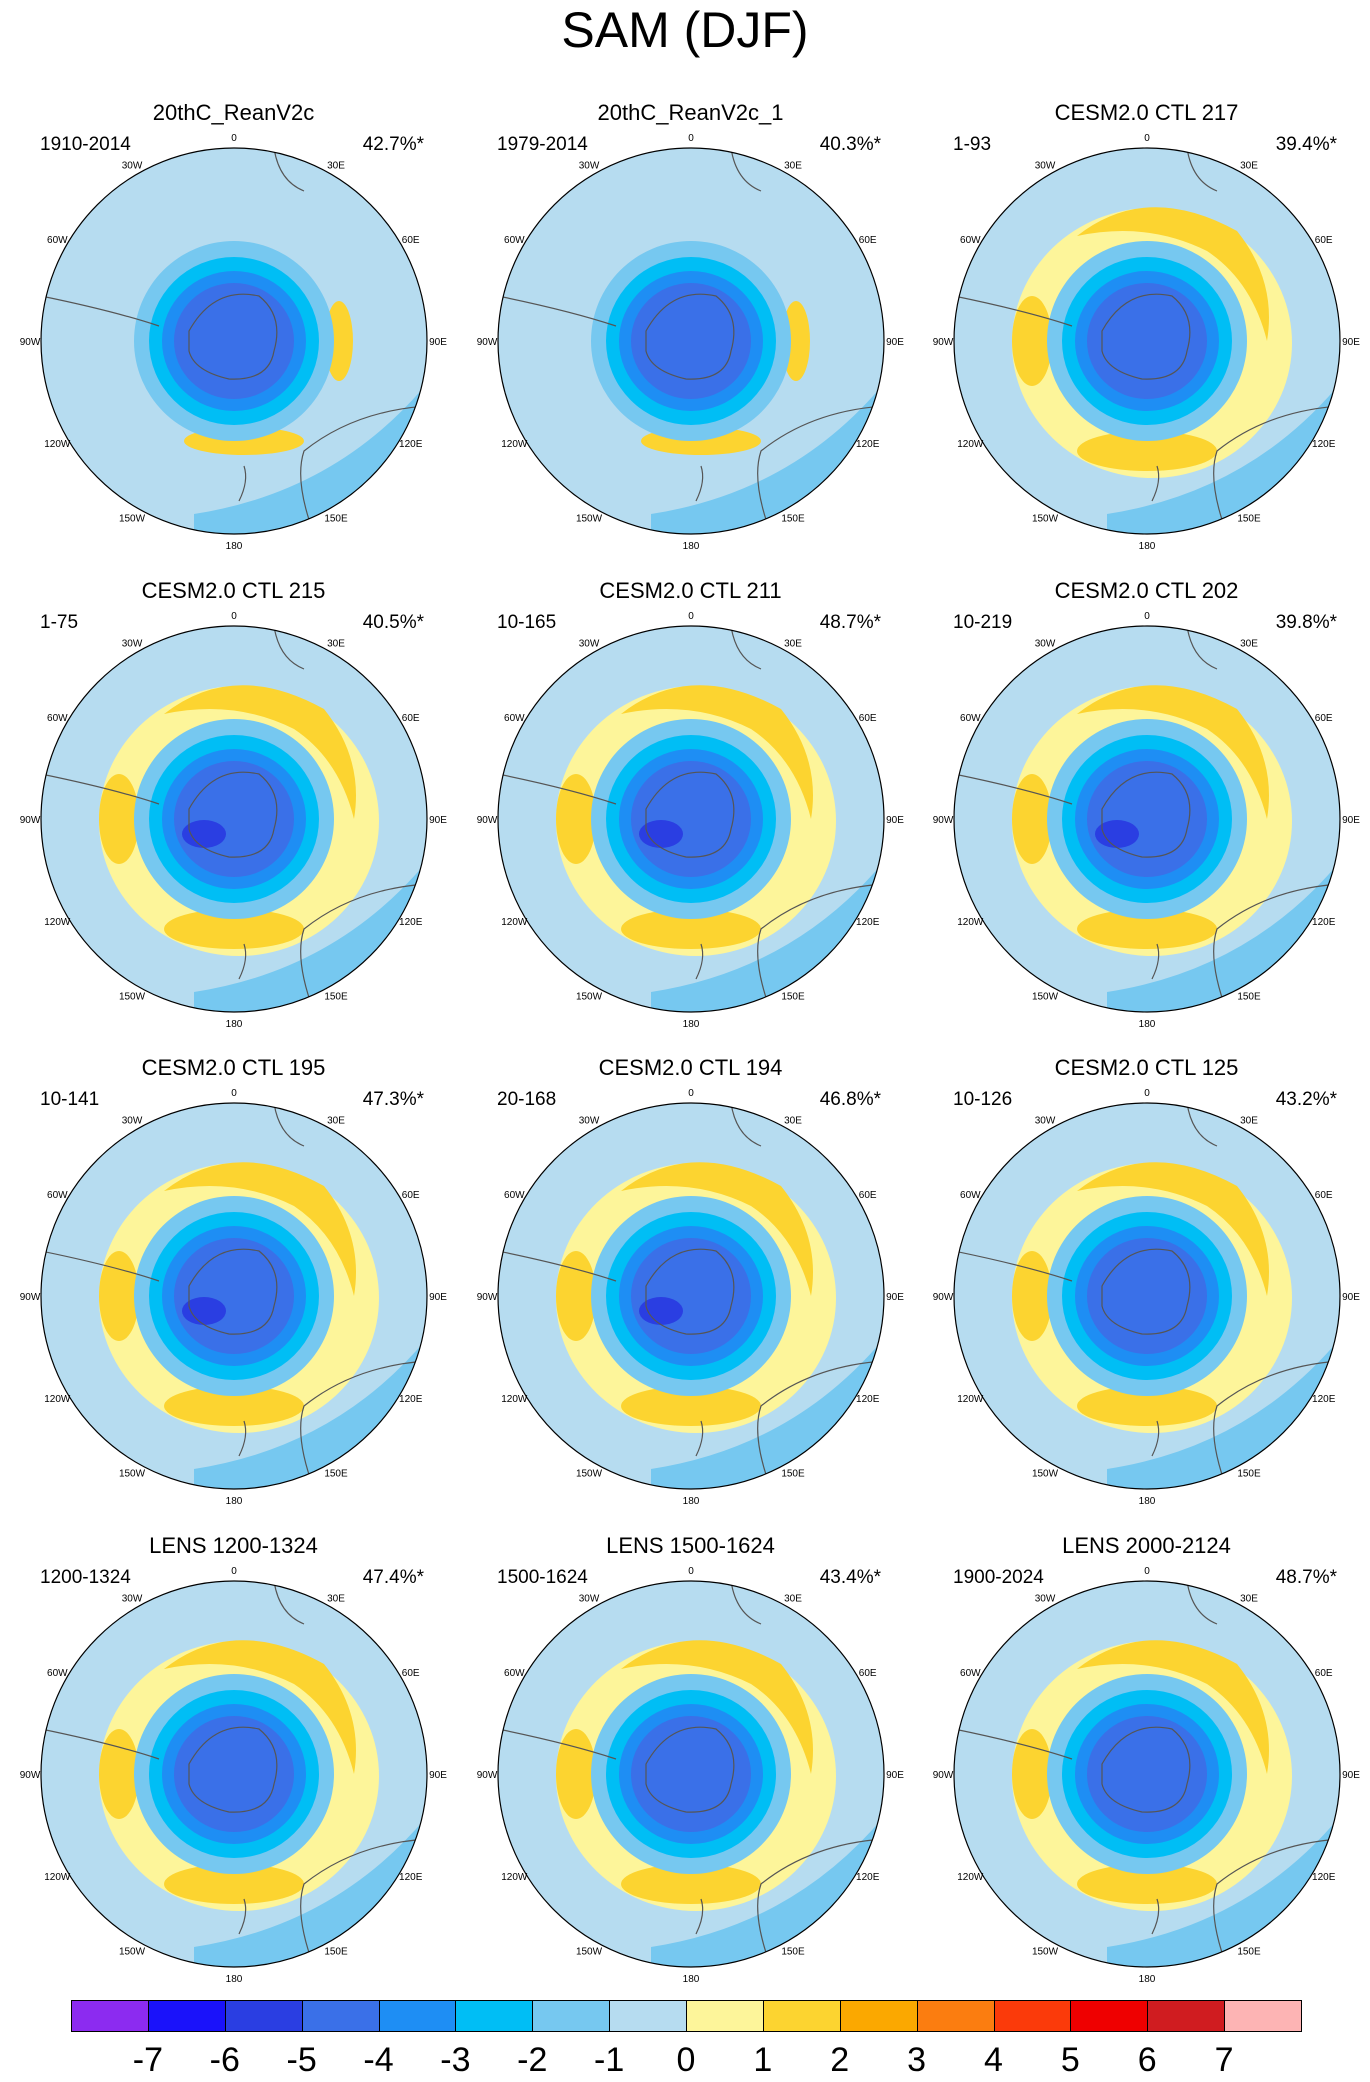  Describe the element at coordinates (1146, 112) in the screenshot. I see `panel-title: CESM2.0 CTL 217` at that location.